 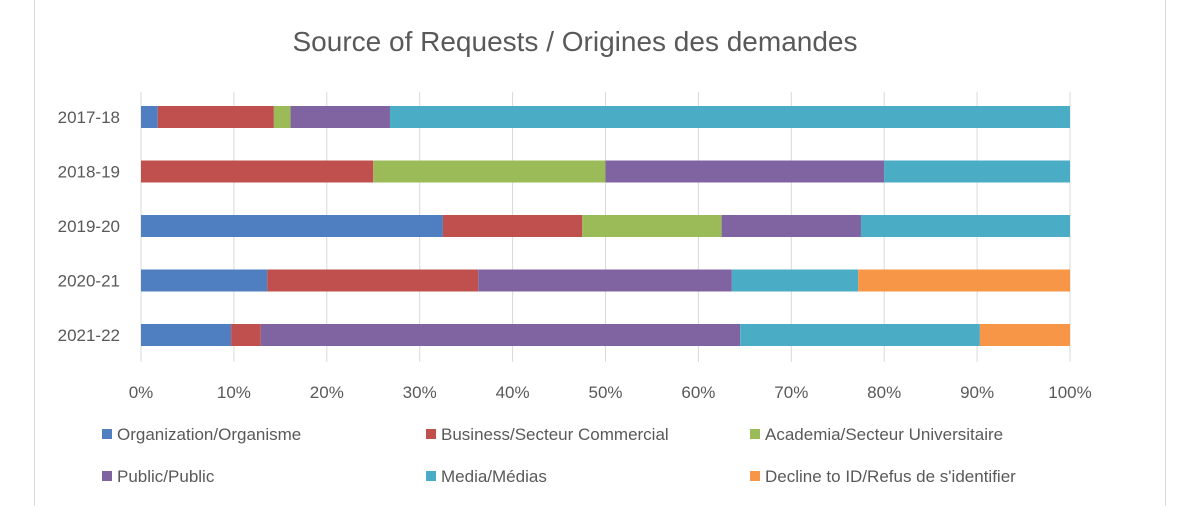 I want to click on legend-item: Business/Secteur Commercial, so click(x=547, y=434).